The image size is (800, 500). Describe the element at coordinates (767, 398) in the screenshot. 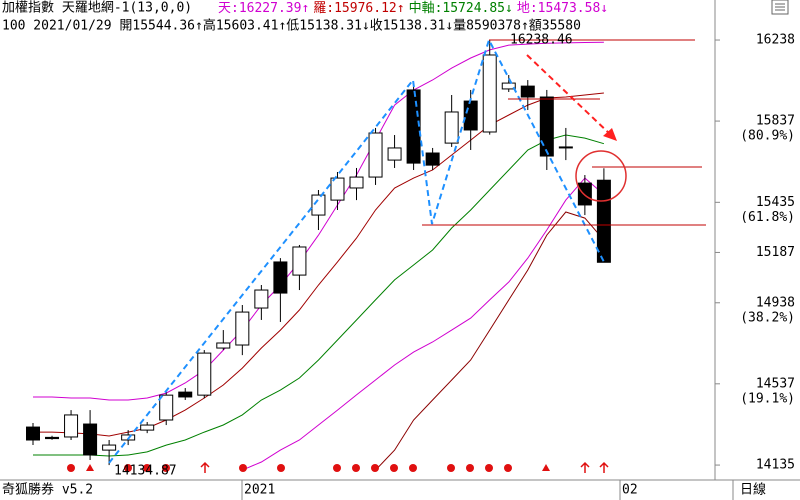

I see `y-tick-note: (19.1%)` at that location.